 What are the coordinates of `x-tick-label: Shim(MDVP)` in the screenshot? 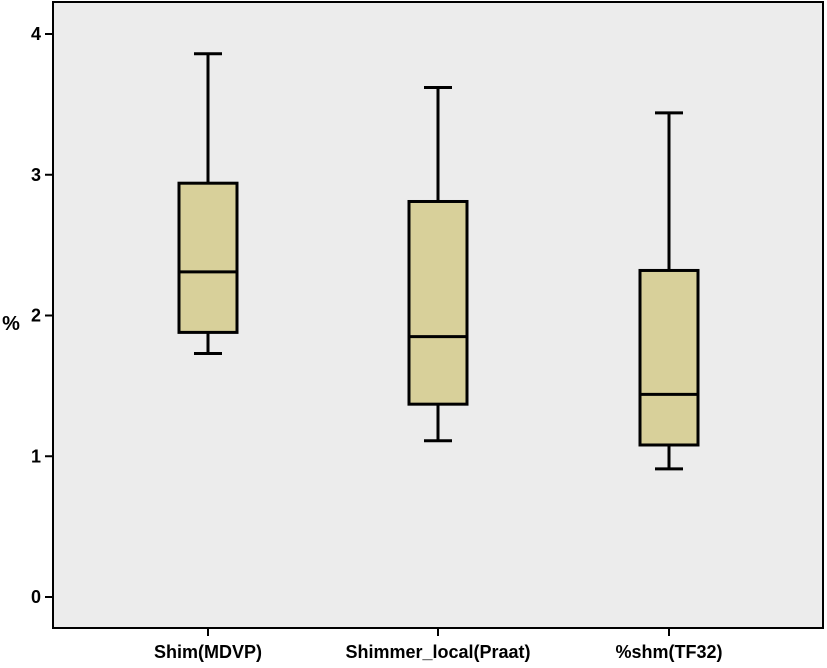 It's located at (208, 652).